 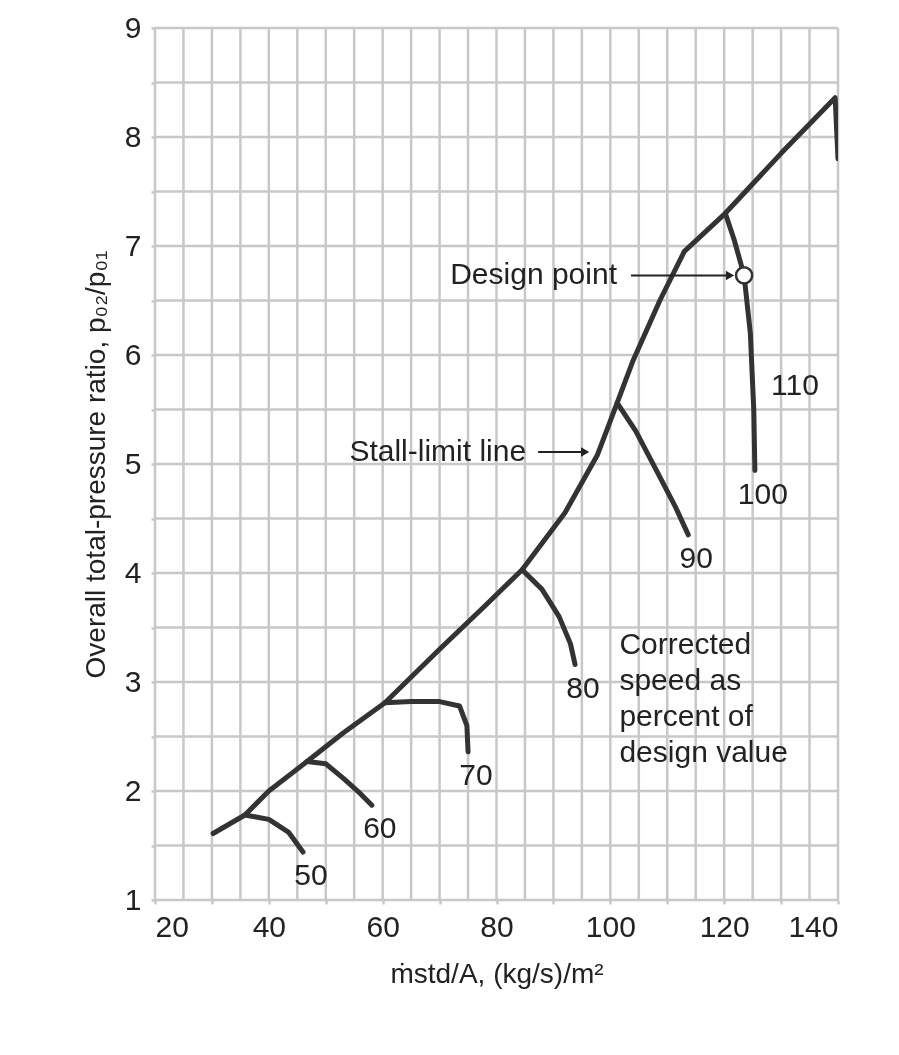 What do you see at coordinates (583, 687) in the screenshot?
I see `series-label: 80` at bounding box center [583, 687].